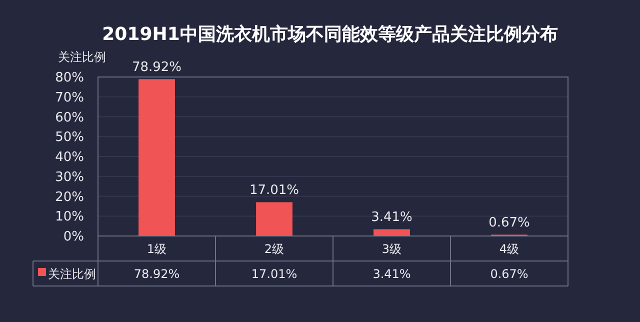  Describe the element at coordinates (157, 68) in the screenshot. I see `text: 78.92%` at that location.